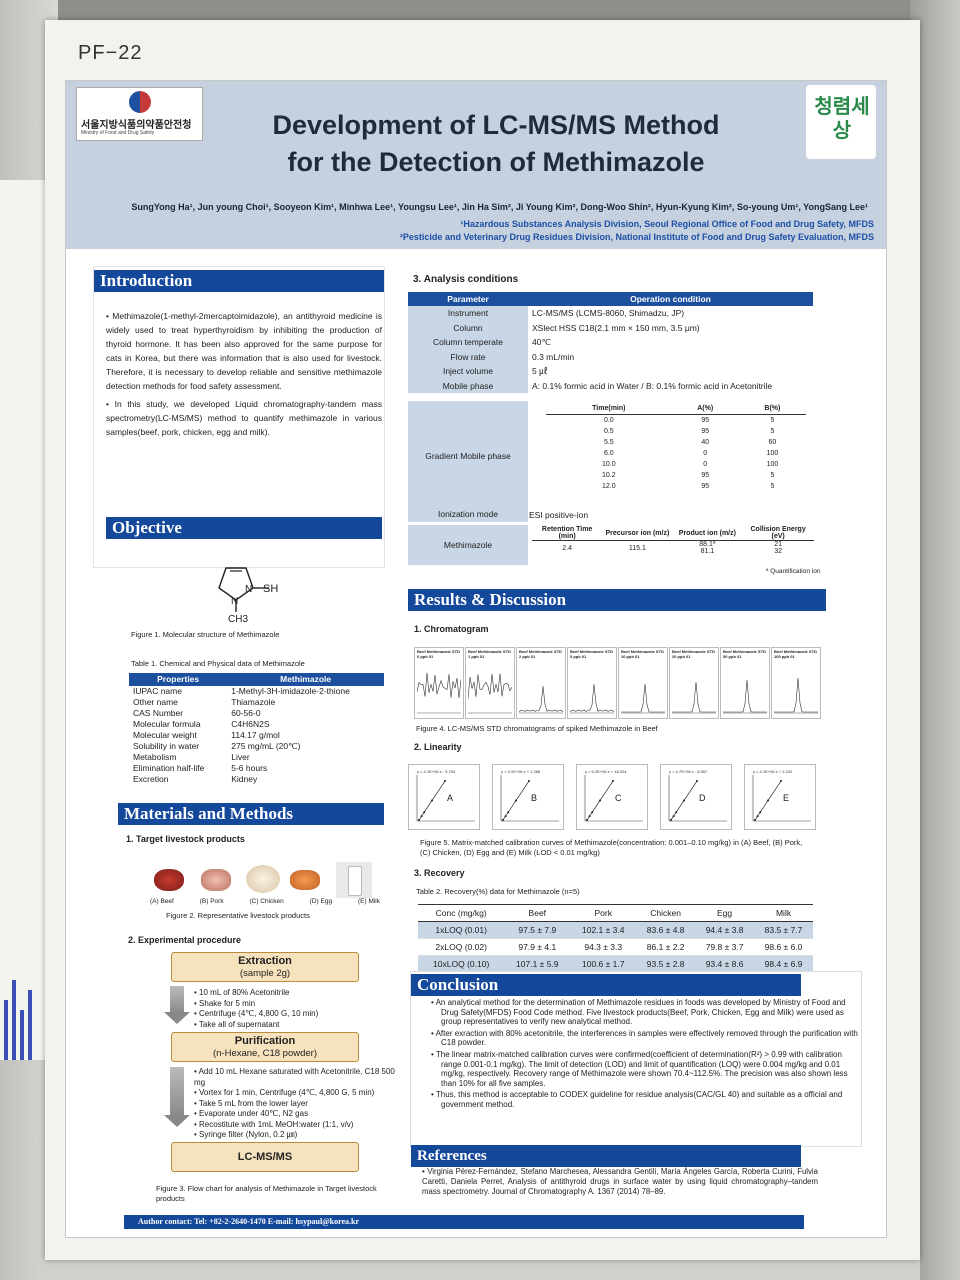 The width and height of the screenshot is (960, 1280). I want to click on chromatogram-label: Beef Methimazole STD 10 ppb 01, so click(642, 654).